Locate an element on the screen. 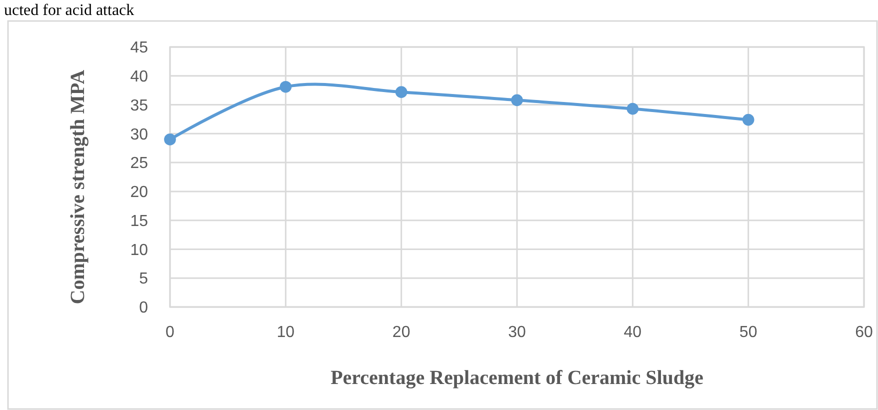  y-axis-title: Compressive strength MPA is located at coordinates (78, 186).